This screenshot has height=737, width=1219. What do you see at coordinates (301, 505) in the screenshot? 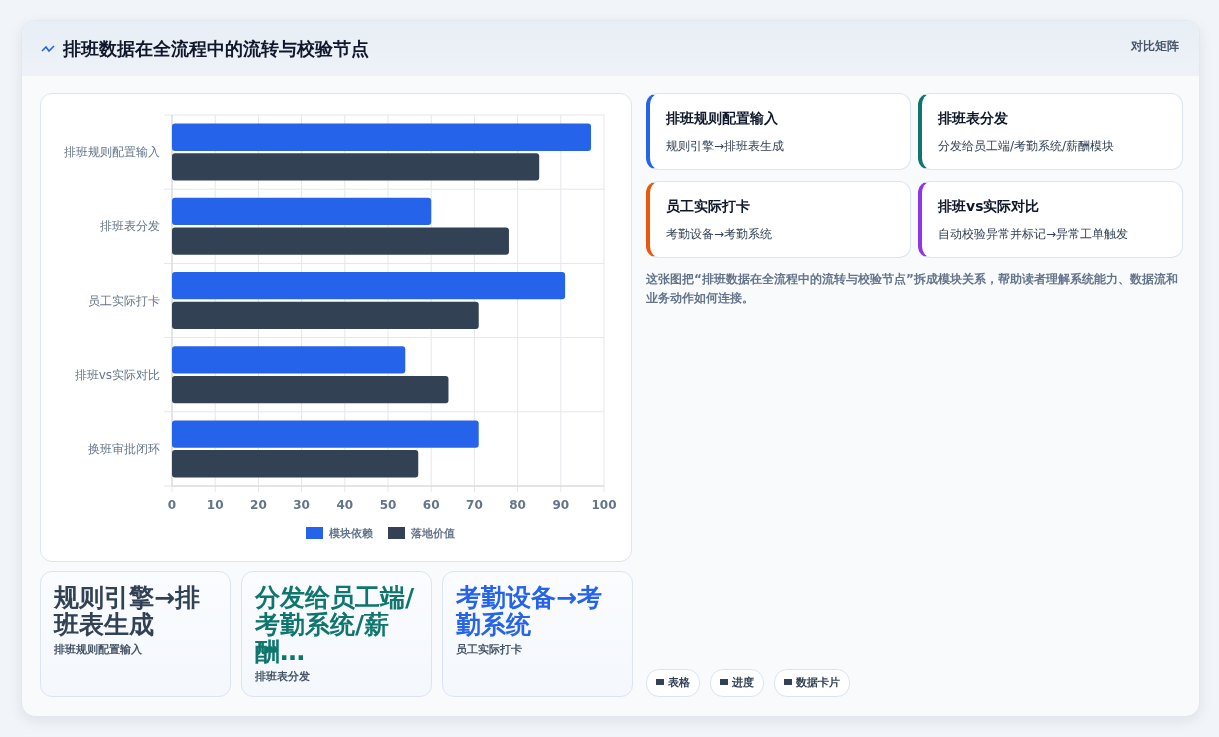
I see `x-tick-label: 30` at bounding box center [301, 505].